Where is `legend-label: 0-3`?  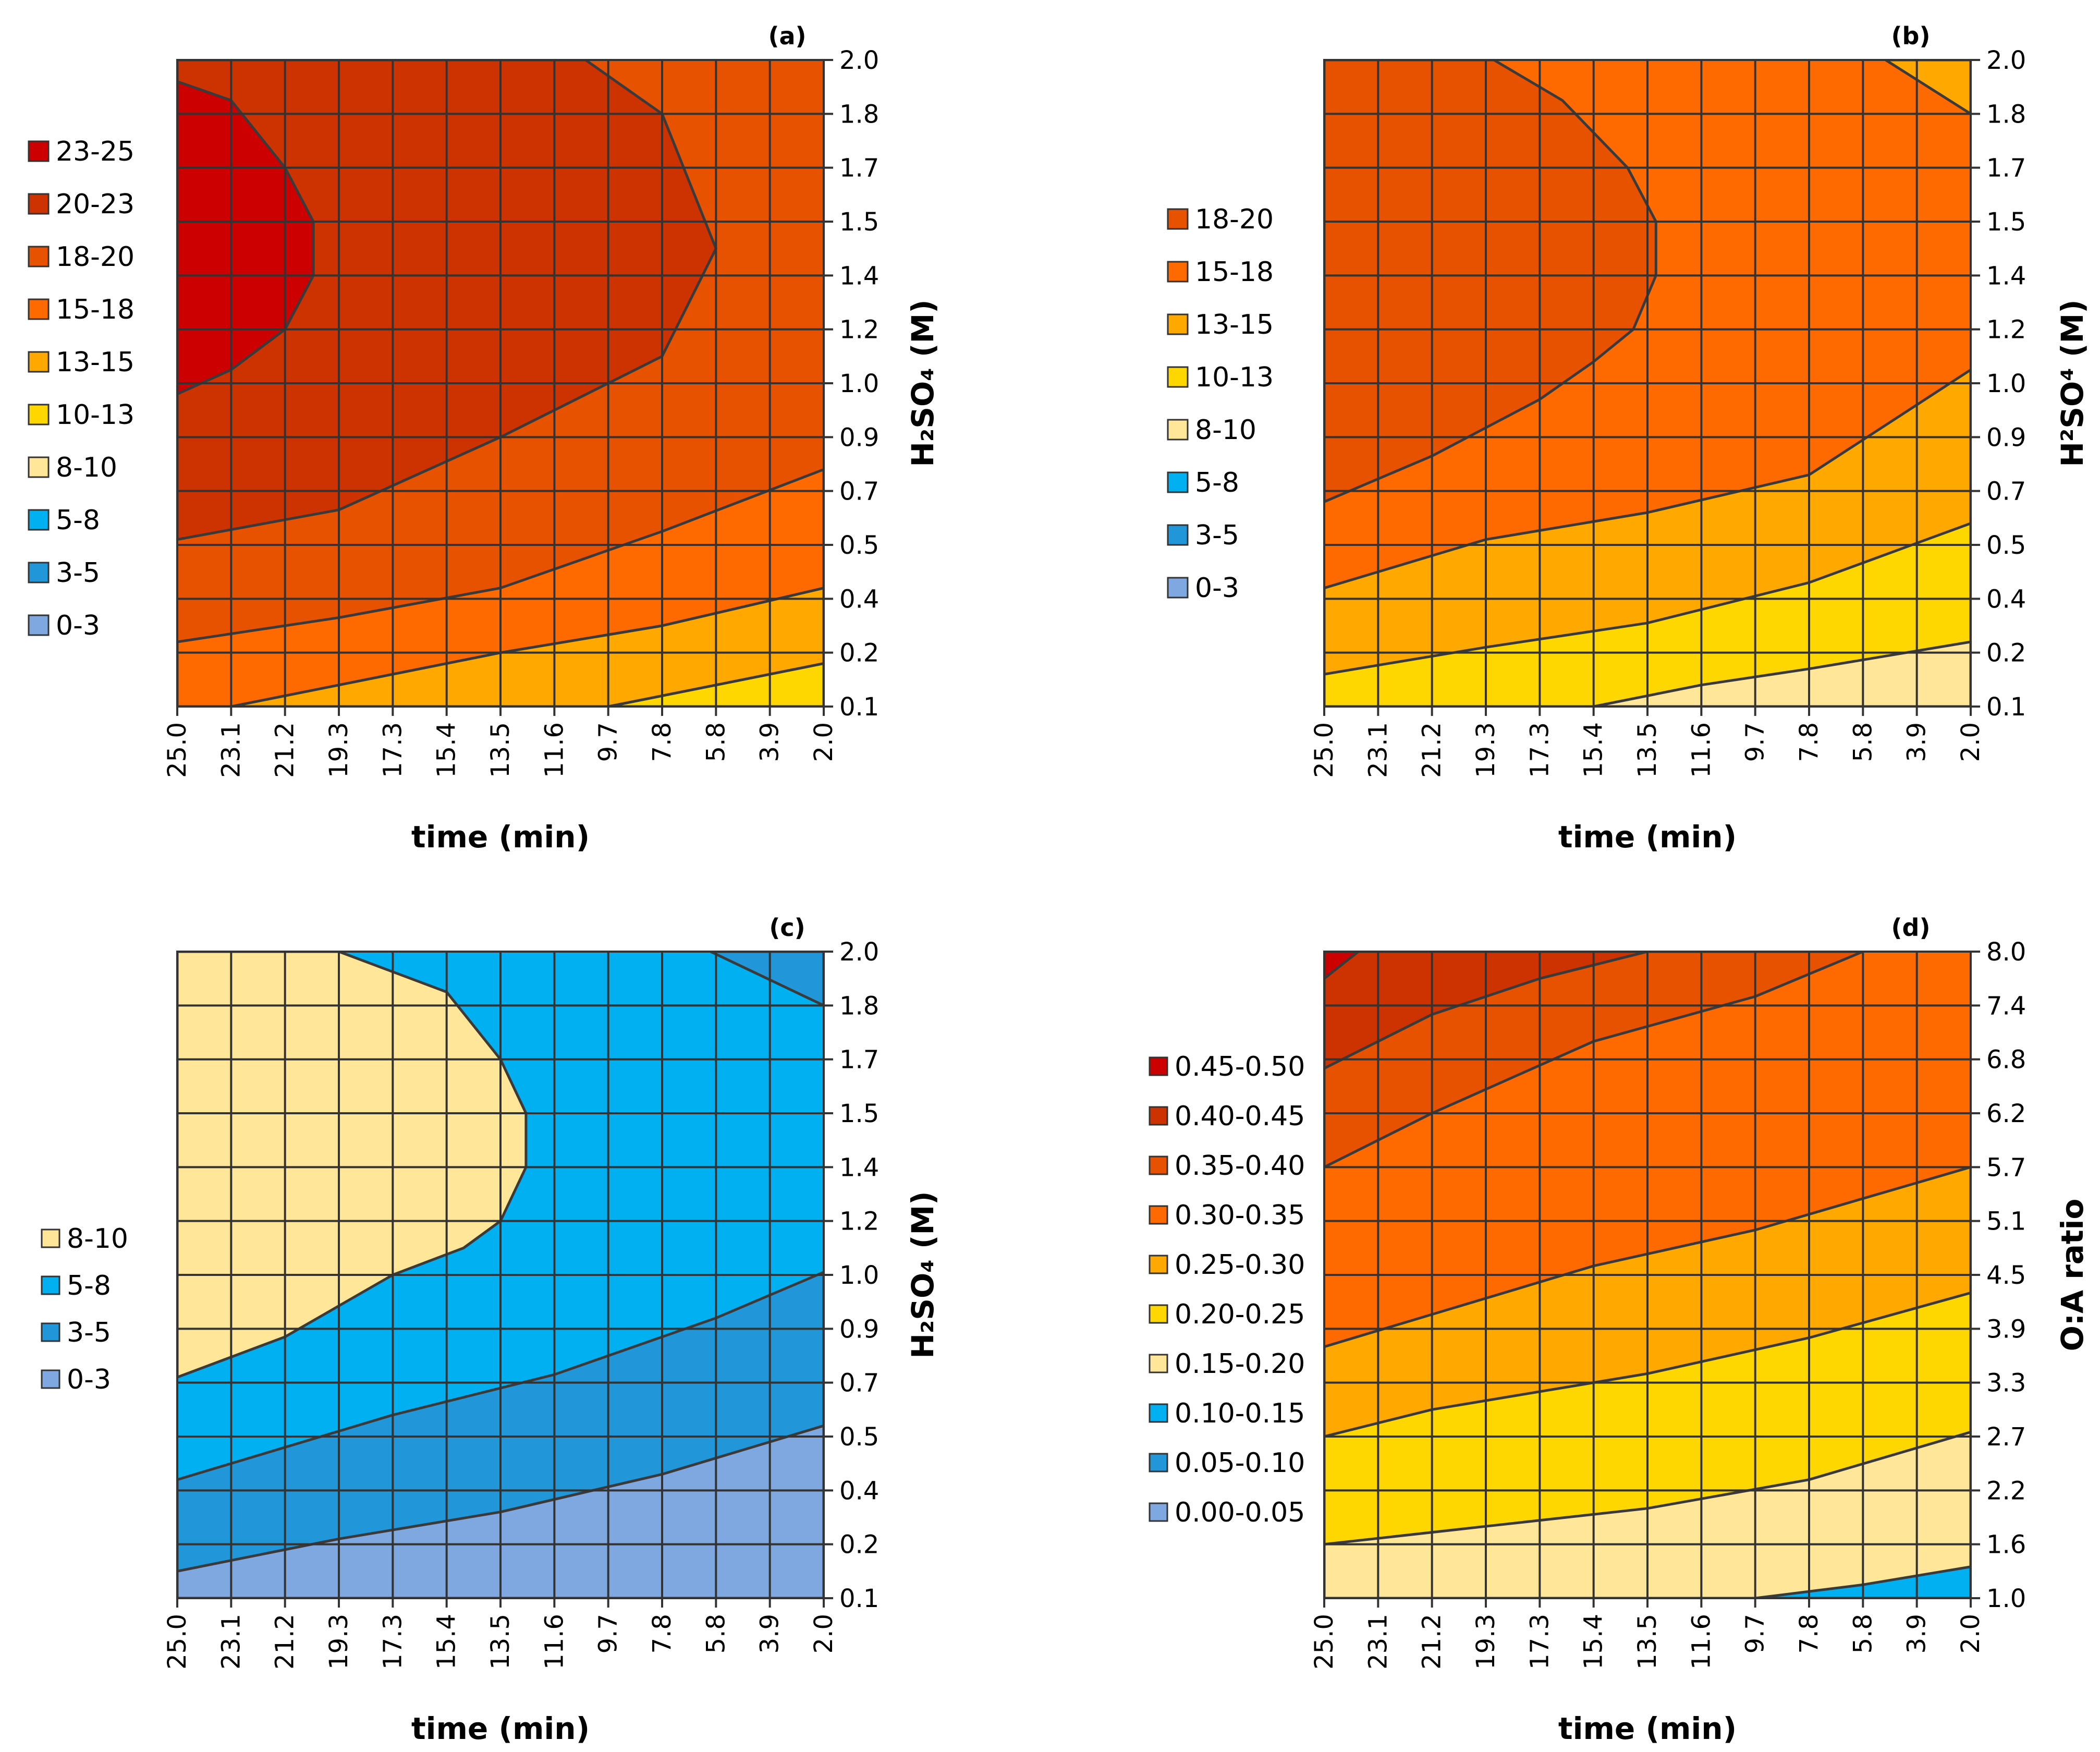 legend-label: 0-3 is located at coordinates (1217, 588).